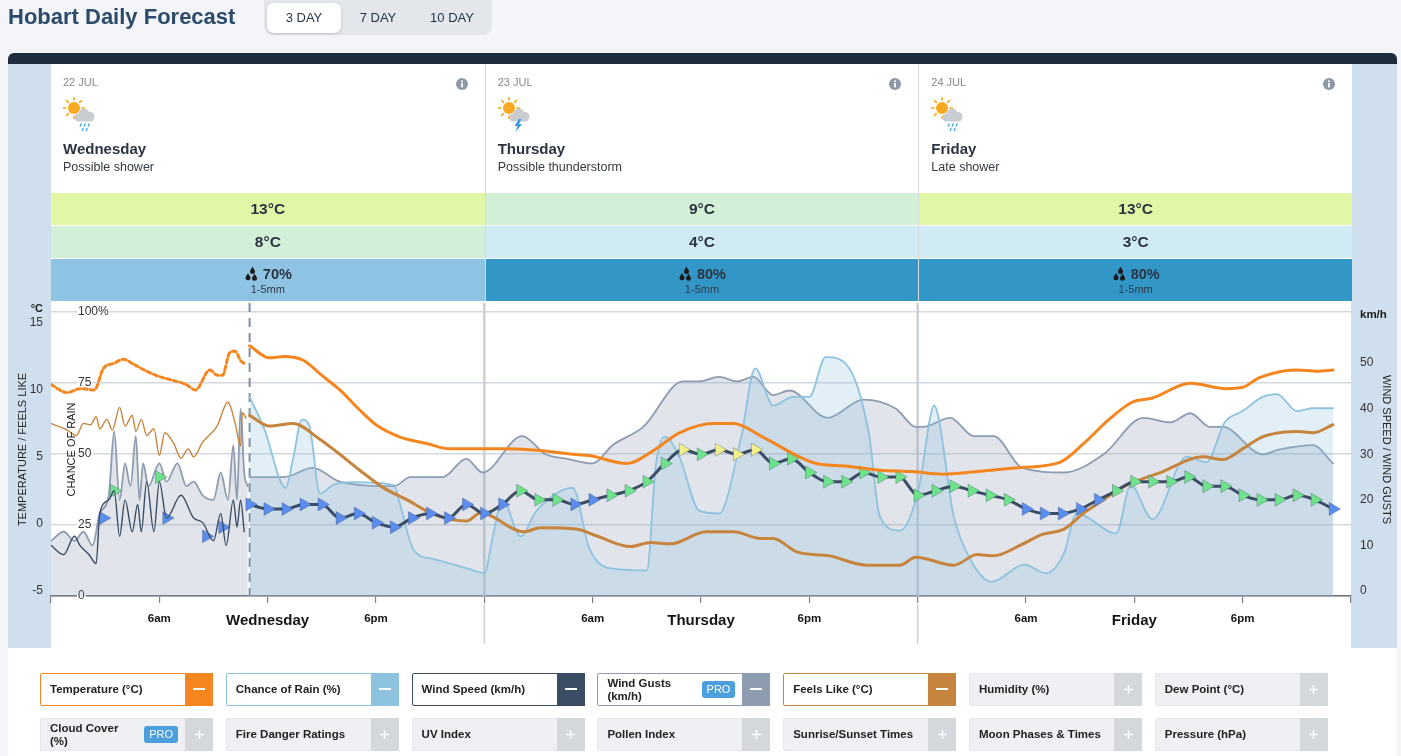  Describe the element at coordinates (1363, 590) in the screenshot. I see `y3-tick-label: 0` at that location.